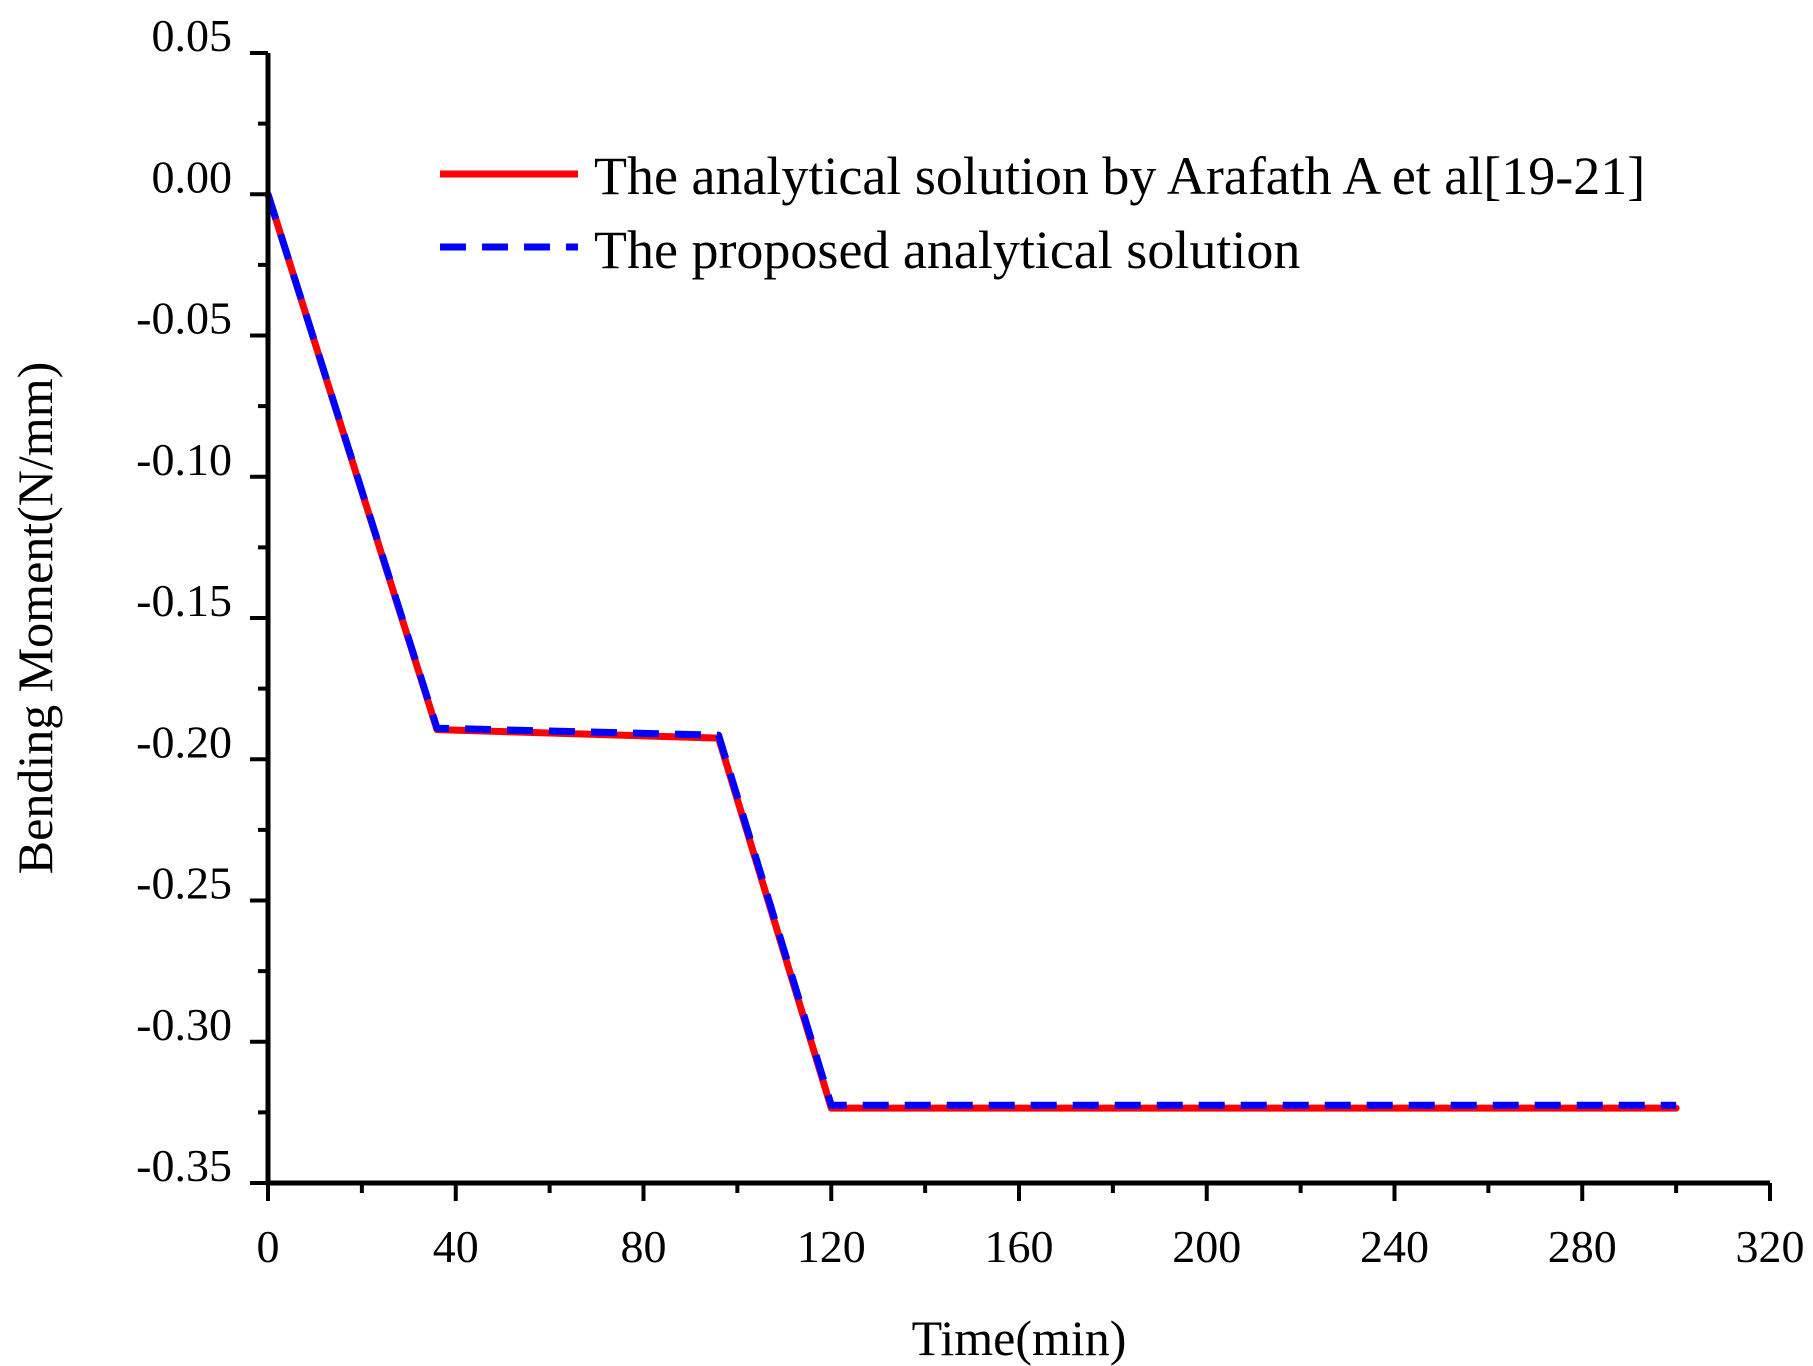  What do you see at coordinates (184, 1165) in the screenshot?
I see `y-tick-label: -0.35` at bounding box center [184, 1165].